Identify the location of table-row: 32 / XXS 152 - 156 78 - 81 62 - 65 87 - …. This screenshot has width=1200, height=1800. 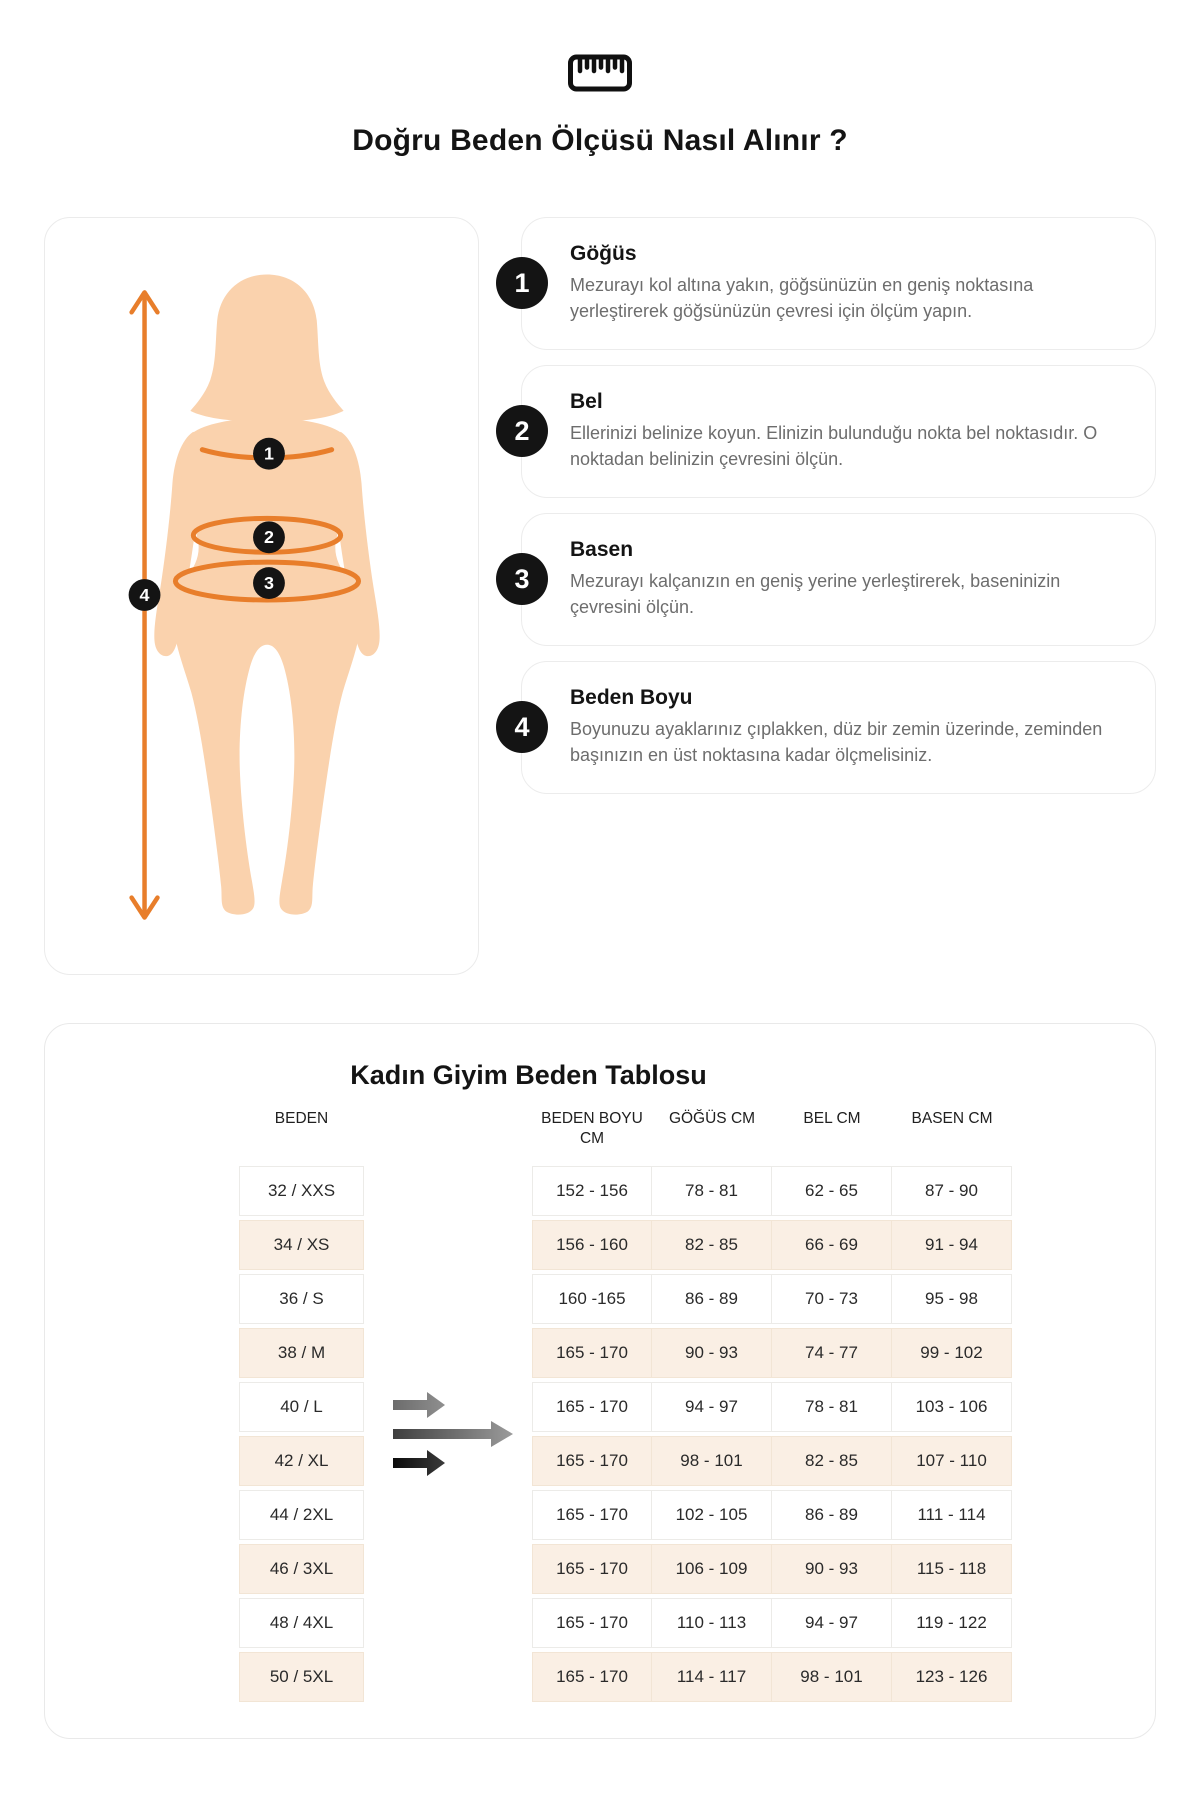
(625, 1191).